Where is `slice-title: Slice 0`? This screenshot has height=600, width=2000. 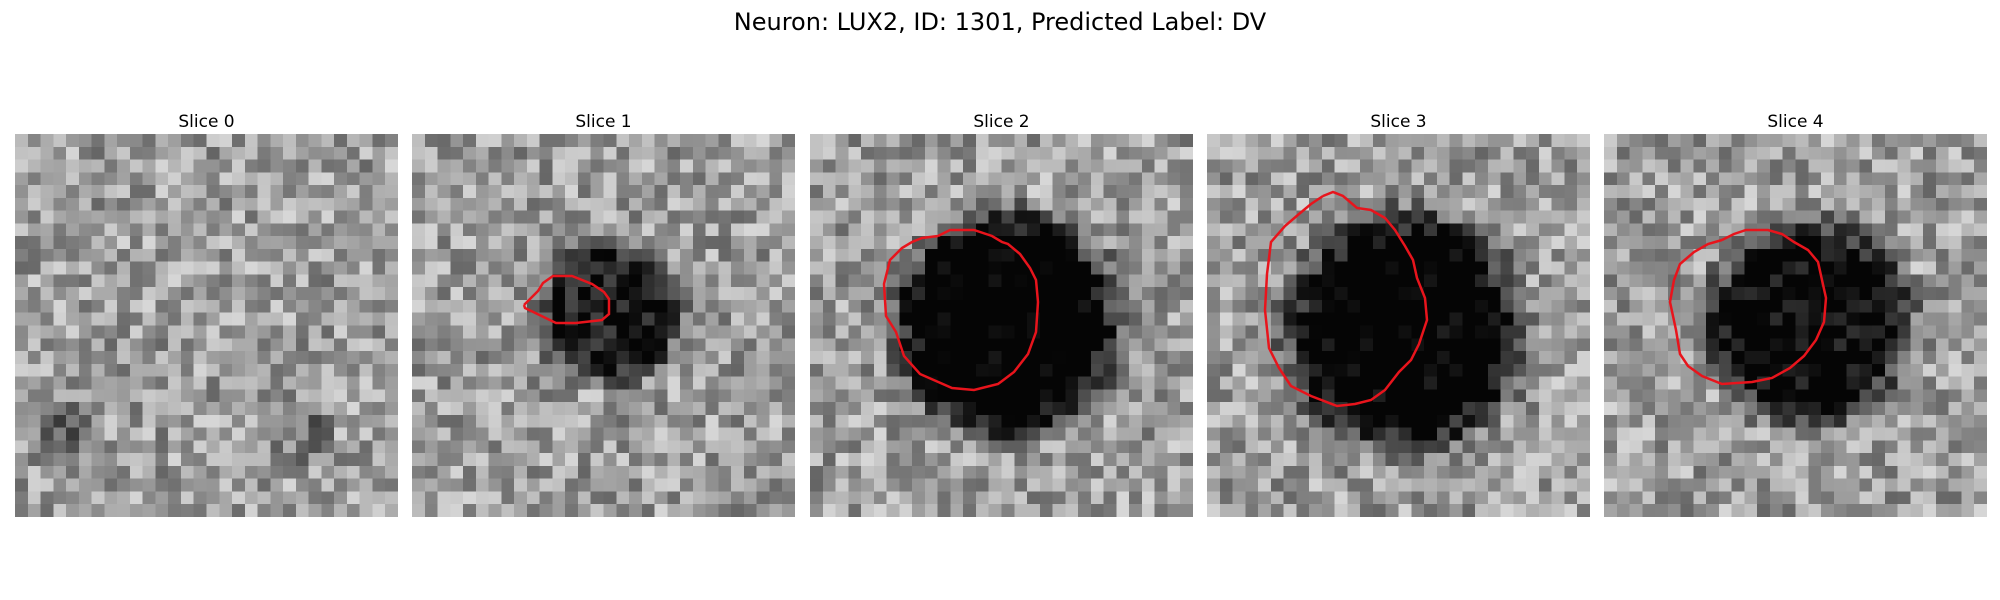
slice-title: Slice 0 is located at coordinates (206, 122).